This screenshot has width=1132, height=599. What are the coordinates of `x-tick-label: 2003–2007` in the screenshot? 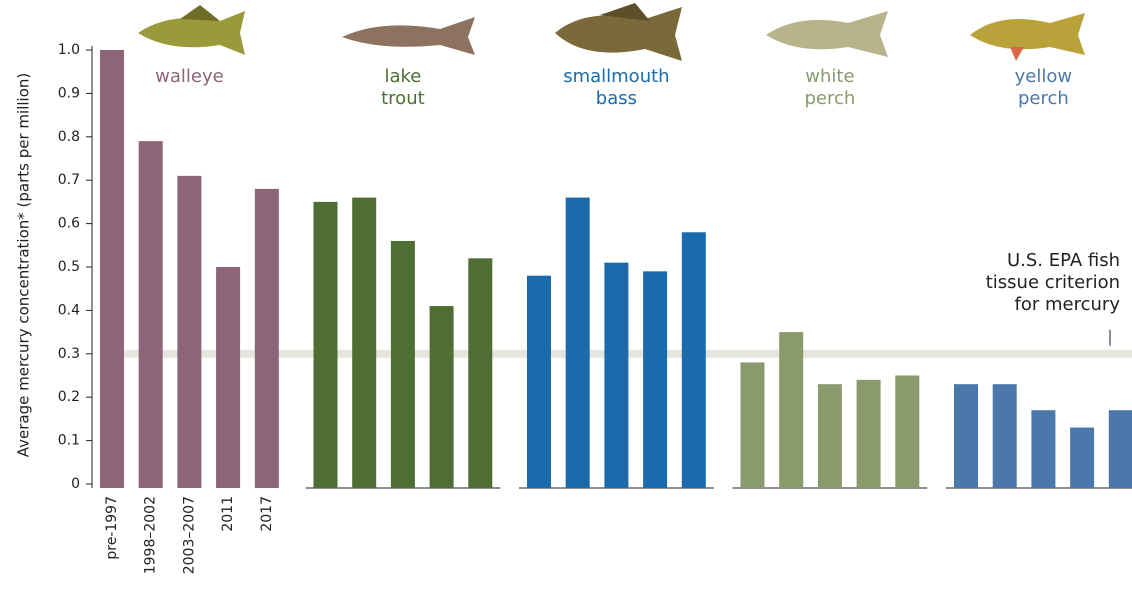 It's located at (189, 535).